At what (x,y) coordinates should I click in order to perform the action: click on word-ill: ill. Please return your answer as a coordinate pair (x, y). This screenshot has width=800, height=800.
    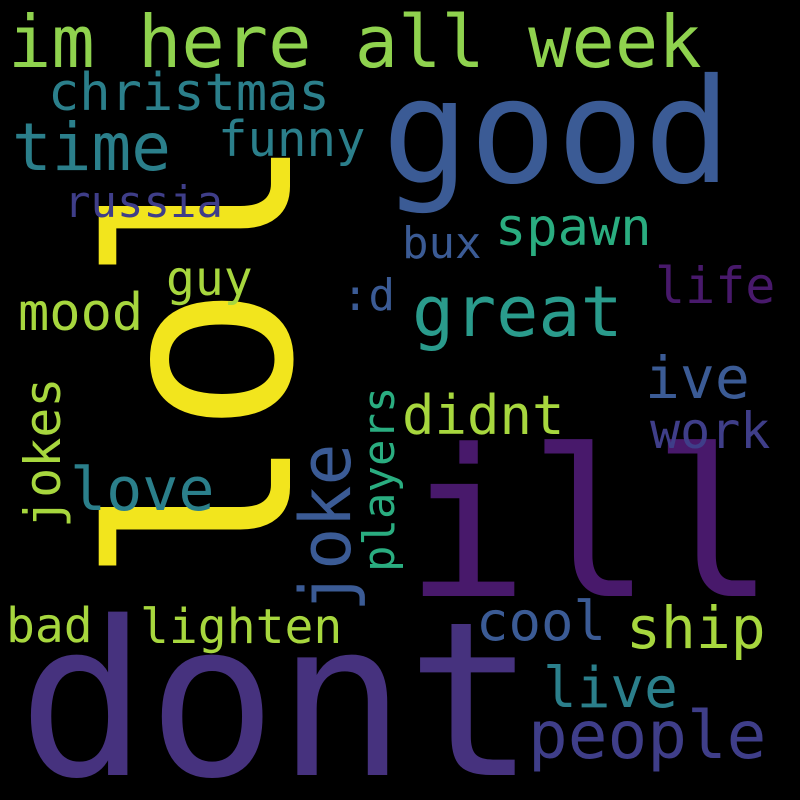
    Looking at the image, I should click on (590, 526).